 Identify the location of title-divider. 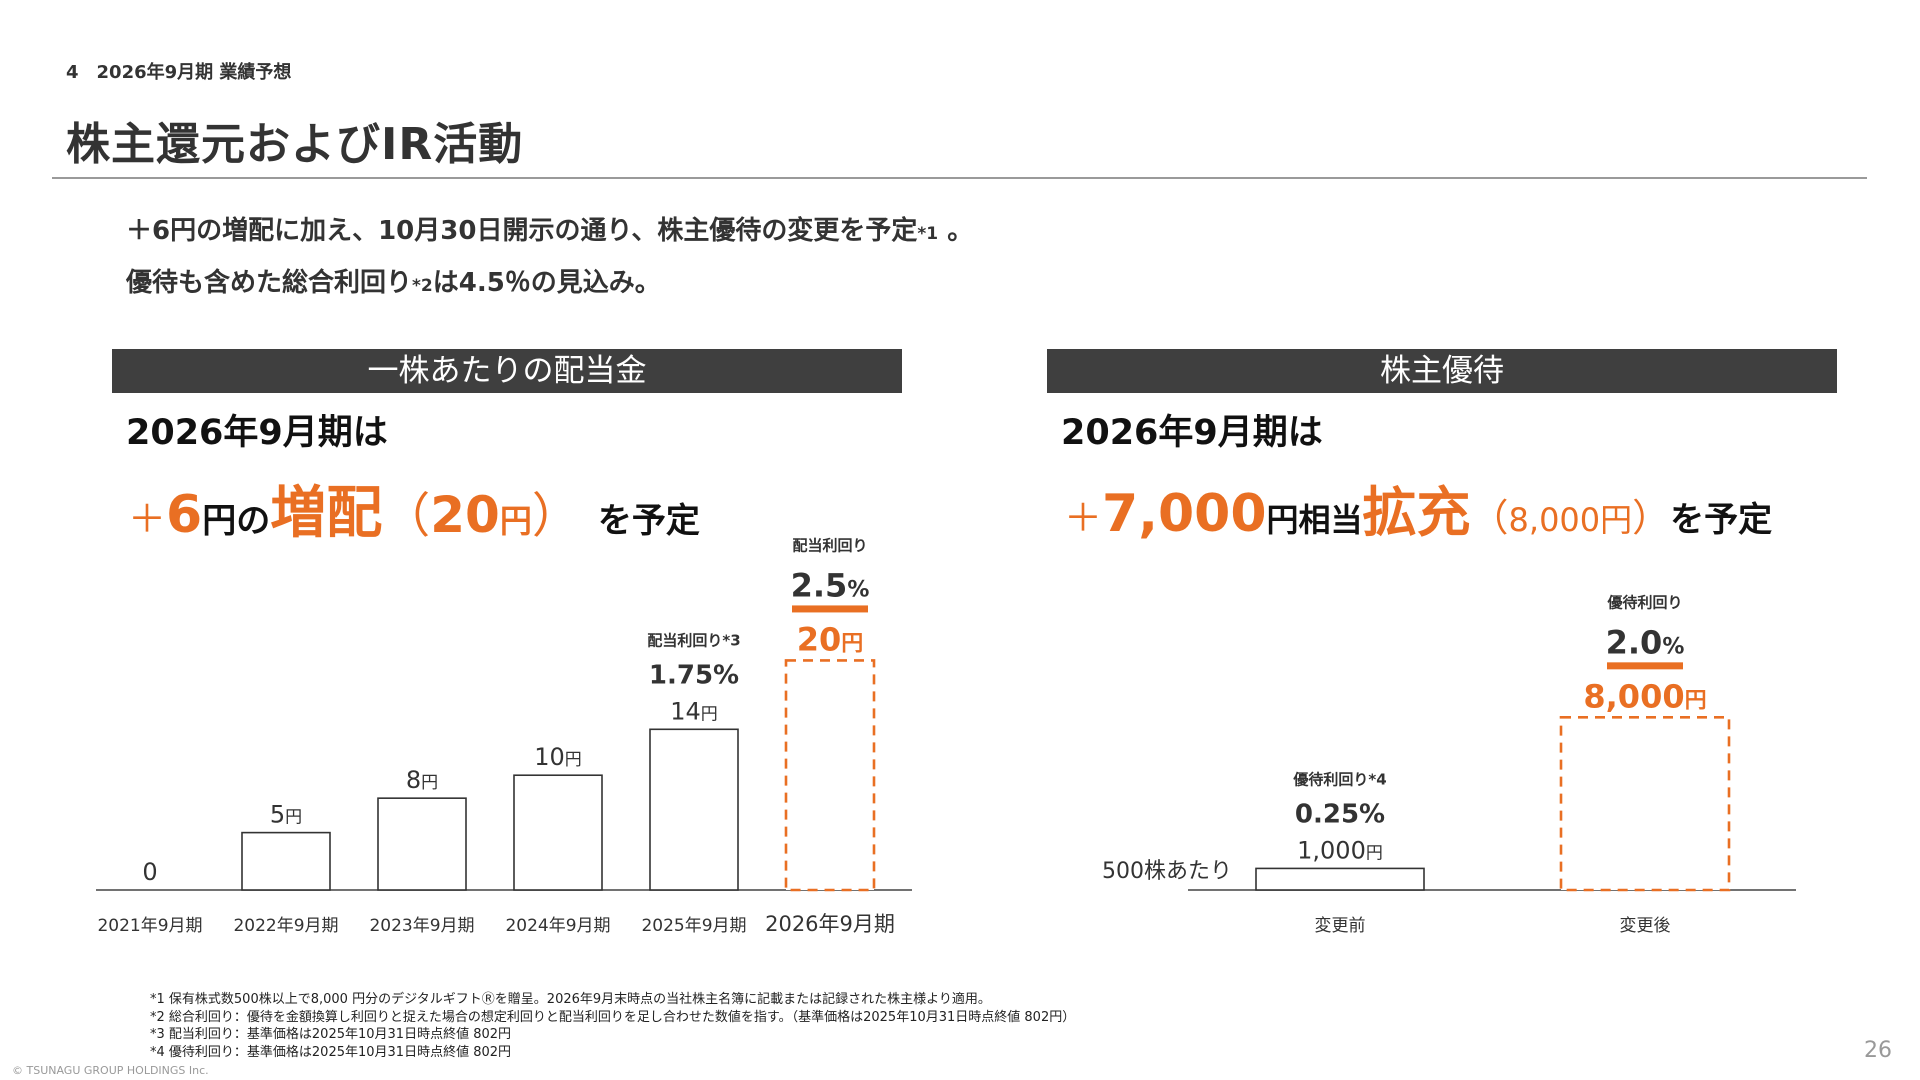
(959, 178).